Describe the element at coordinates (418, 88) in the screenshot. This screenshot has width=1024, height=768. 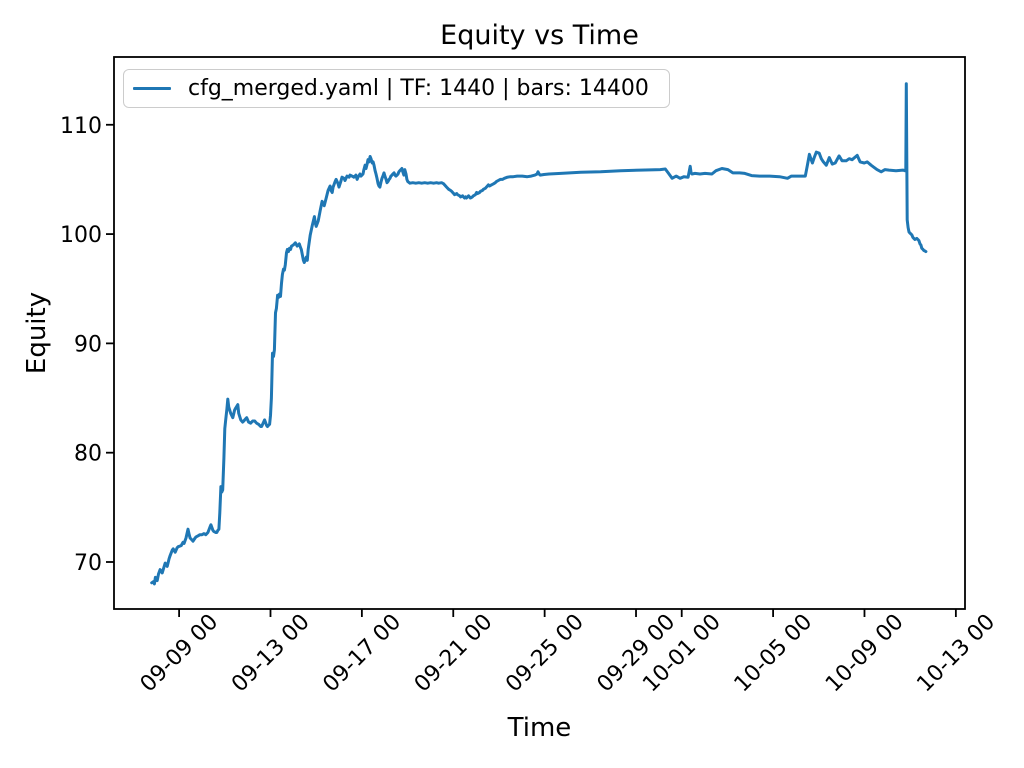
I see `legend-label: cfg_merged.yaml | TF: 1440 | bars: 14400` at that location.